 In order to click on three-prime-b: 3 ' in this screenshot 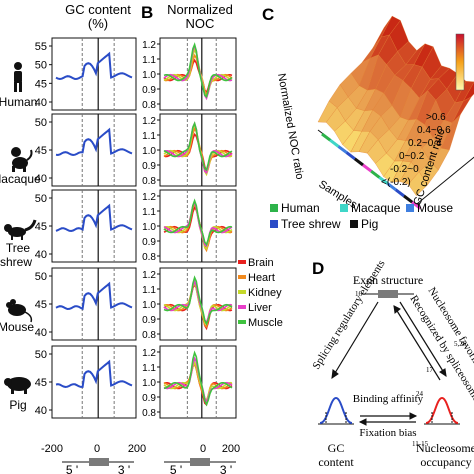, I will do `click(226, 468)`.